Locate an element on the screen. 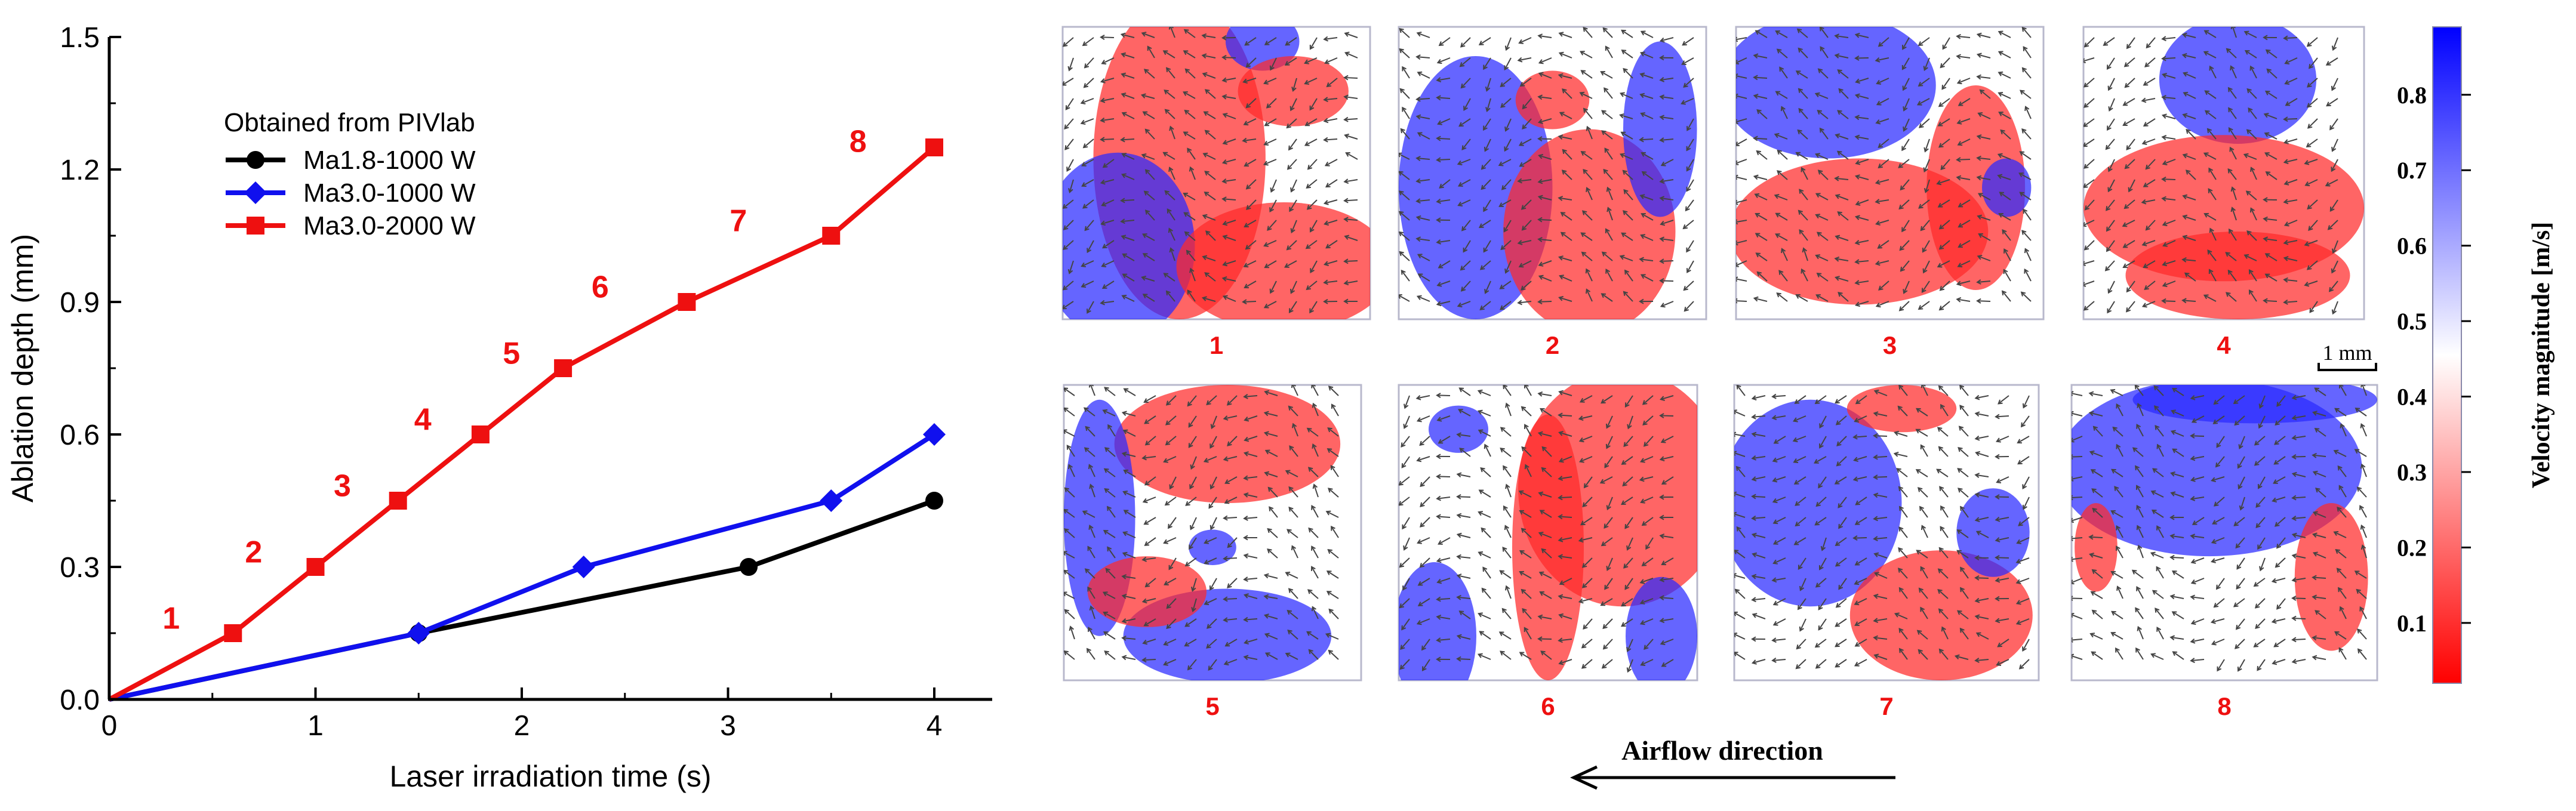 This screenshot has height=811, width=2576. panel-label: 6 is located at coordinates (1548, 706).